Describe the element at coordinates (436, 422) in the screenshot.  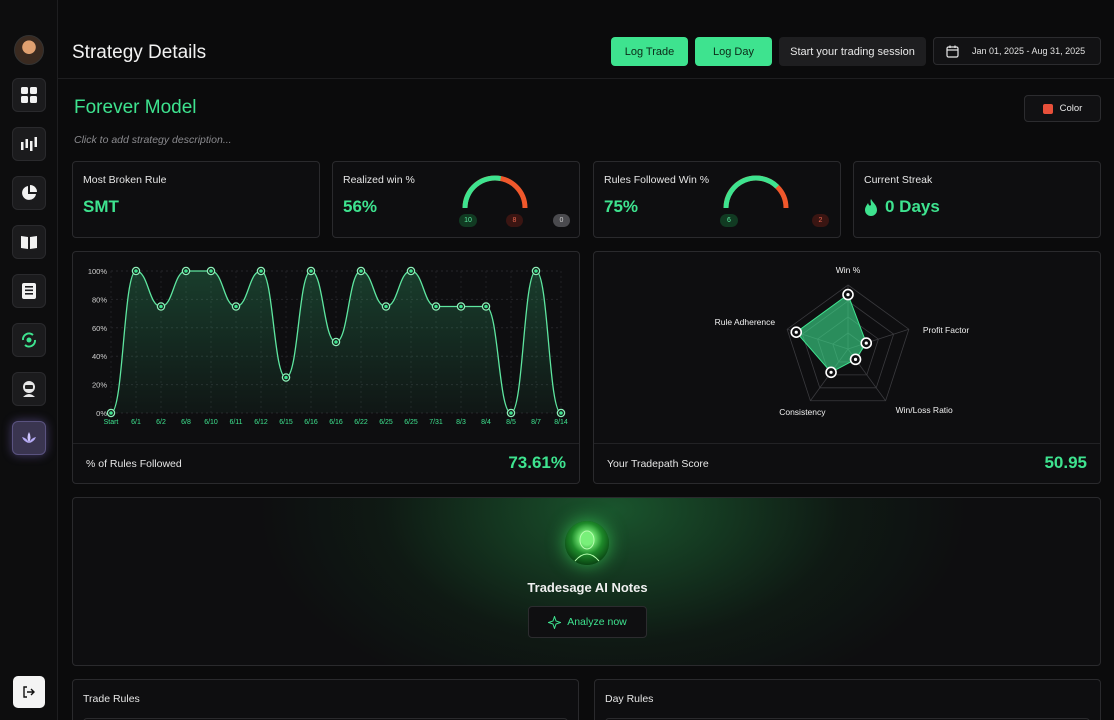
I see `x-tick-label: 7/31` at that location.